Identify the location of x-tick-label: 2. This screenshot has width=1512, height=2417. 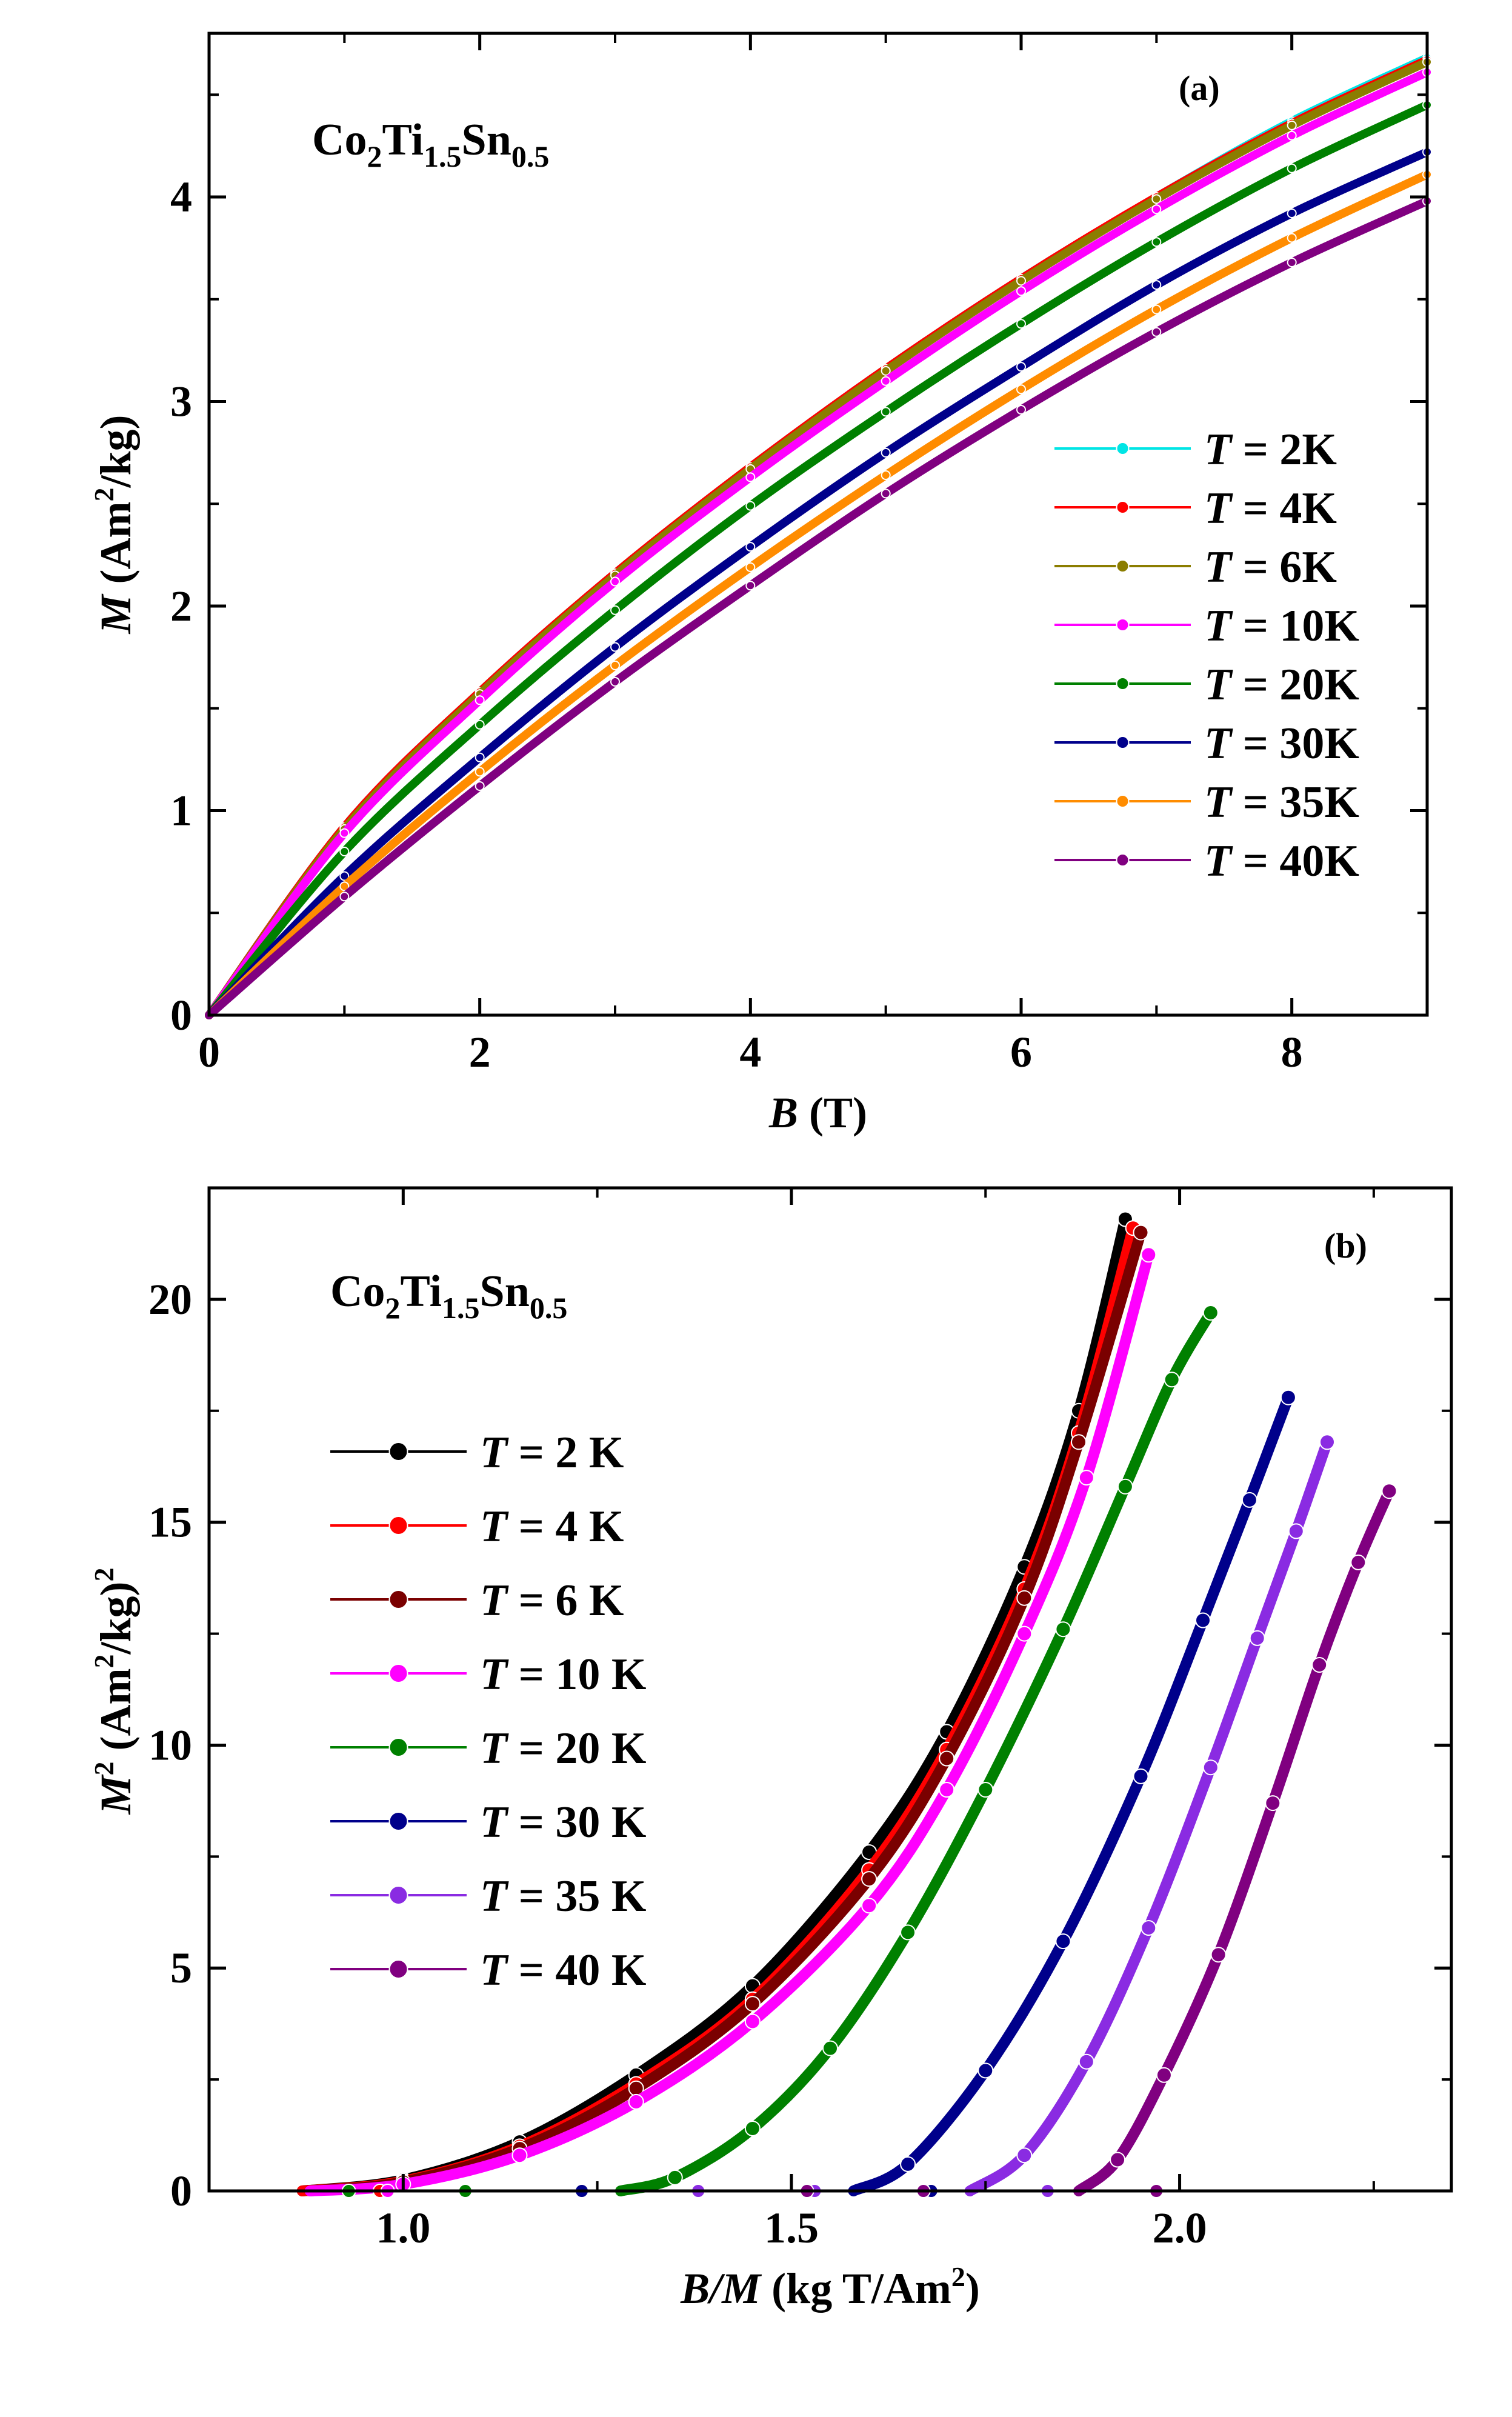
(480, 1052).